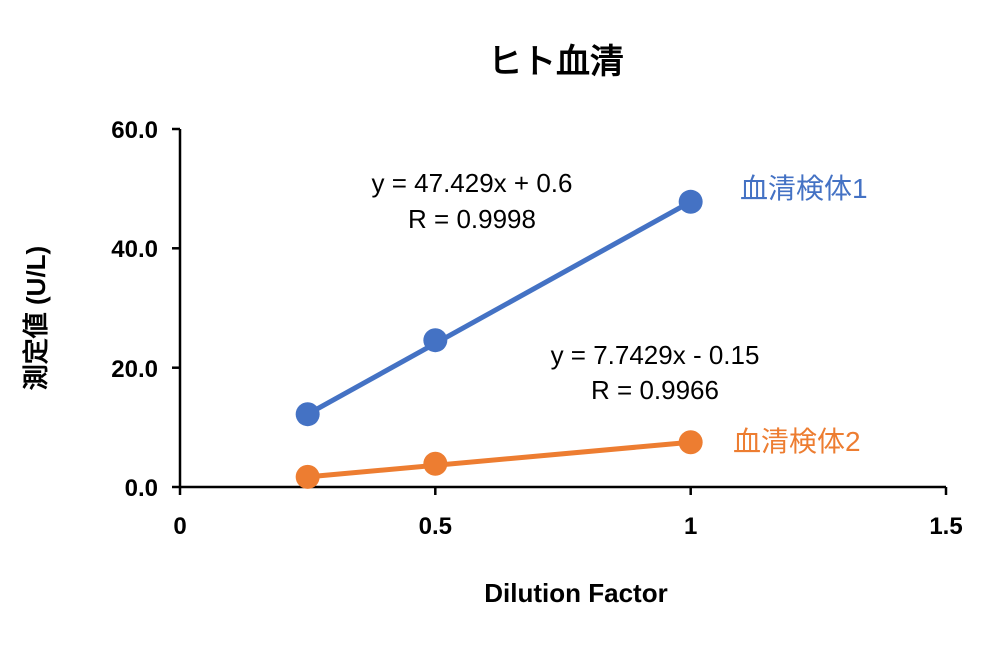 The image size is (1000, 650). Describe the element at coordinates (36, 318) in the screenshot. I see `y-axis-label: 測定値 (U/L)` at that location.